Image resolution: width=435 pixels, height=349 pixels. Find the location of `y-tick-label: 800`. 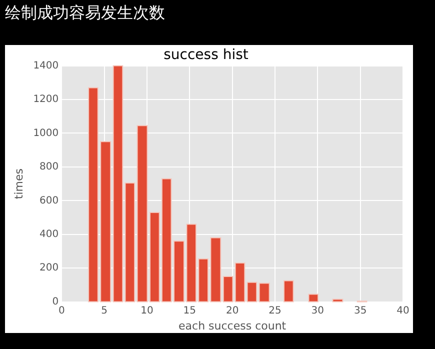

y-tick-label: 800 is located at coordinates (49, 167).